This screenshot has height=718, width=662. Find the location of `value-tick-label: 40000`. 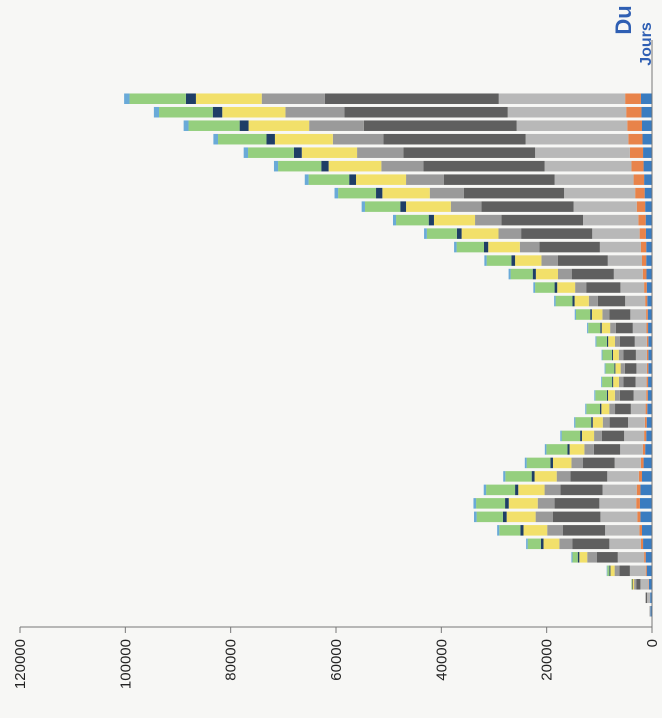

value-tick-label: 40000 is located at coordinates (441, 660).